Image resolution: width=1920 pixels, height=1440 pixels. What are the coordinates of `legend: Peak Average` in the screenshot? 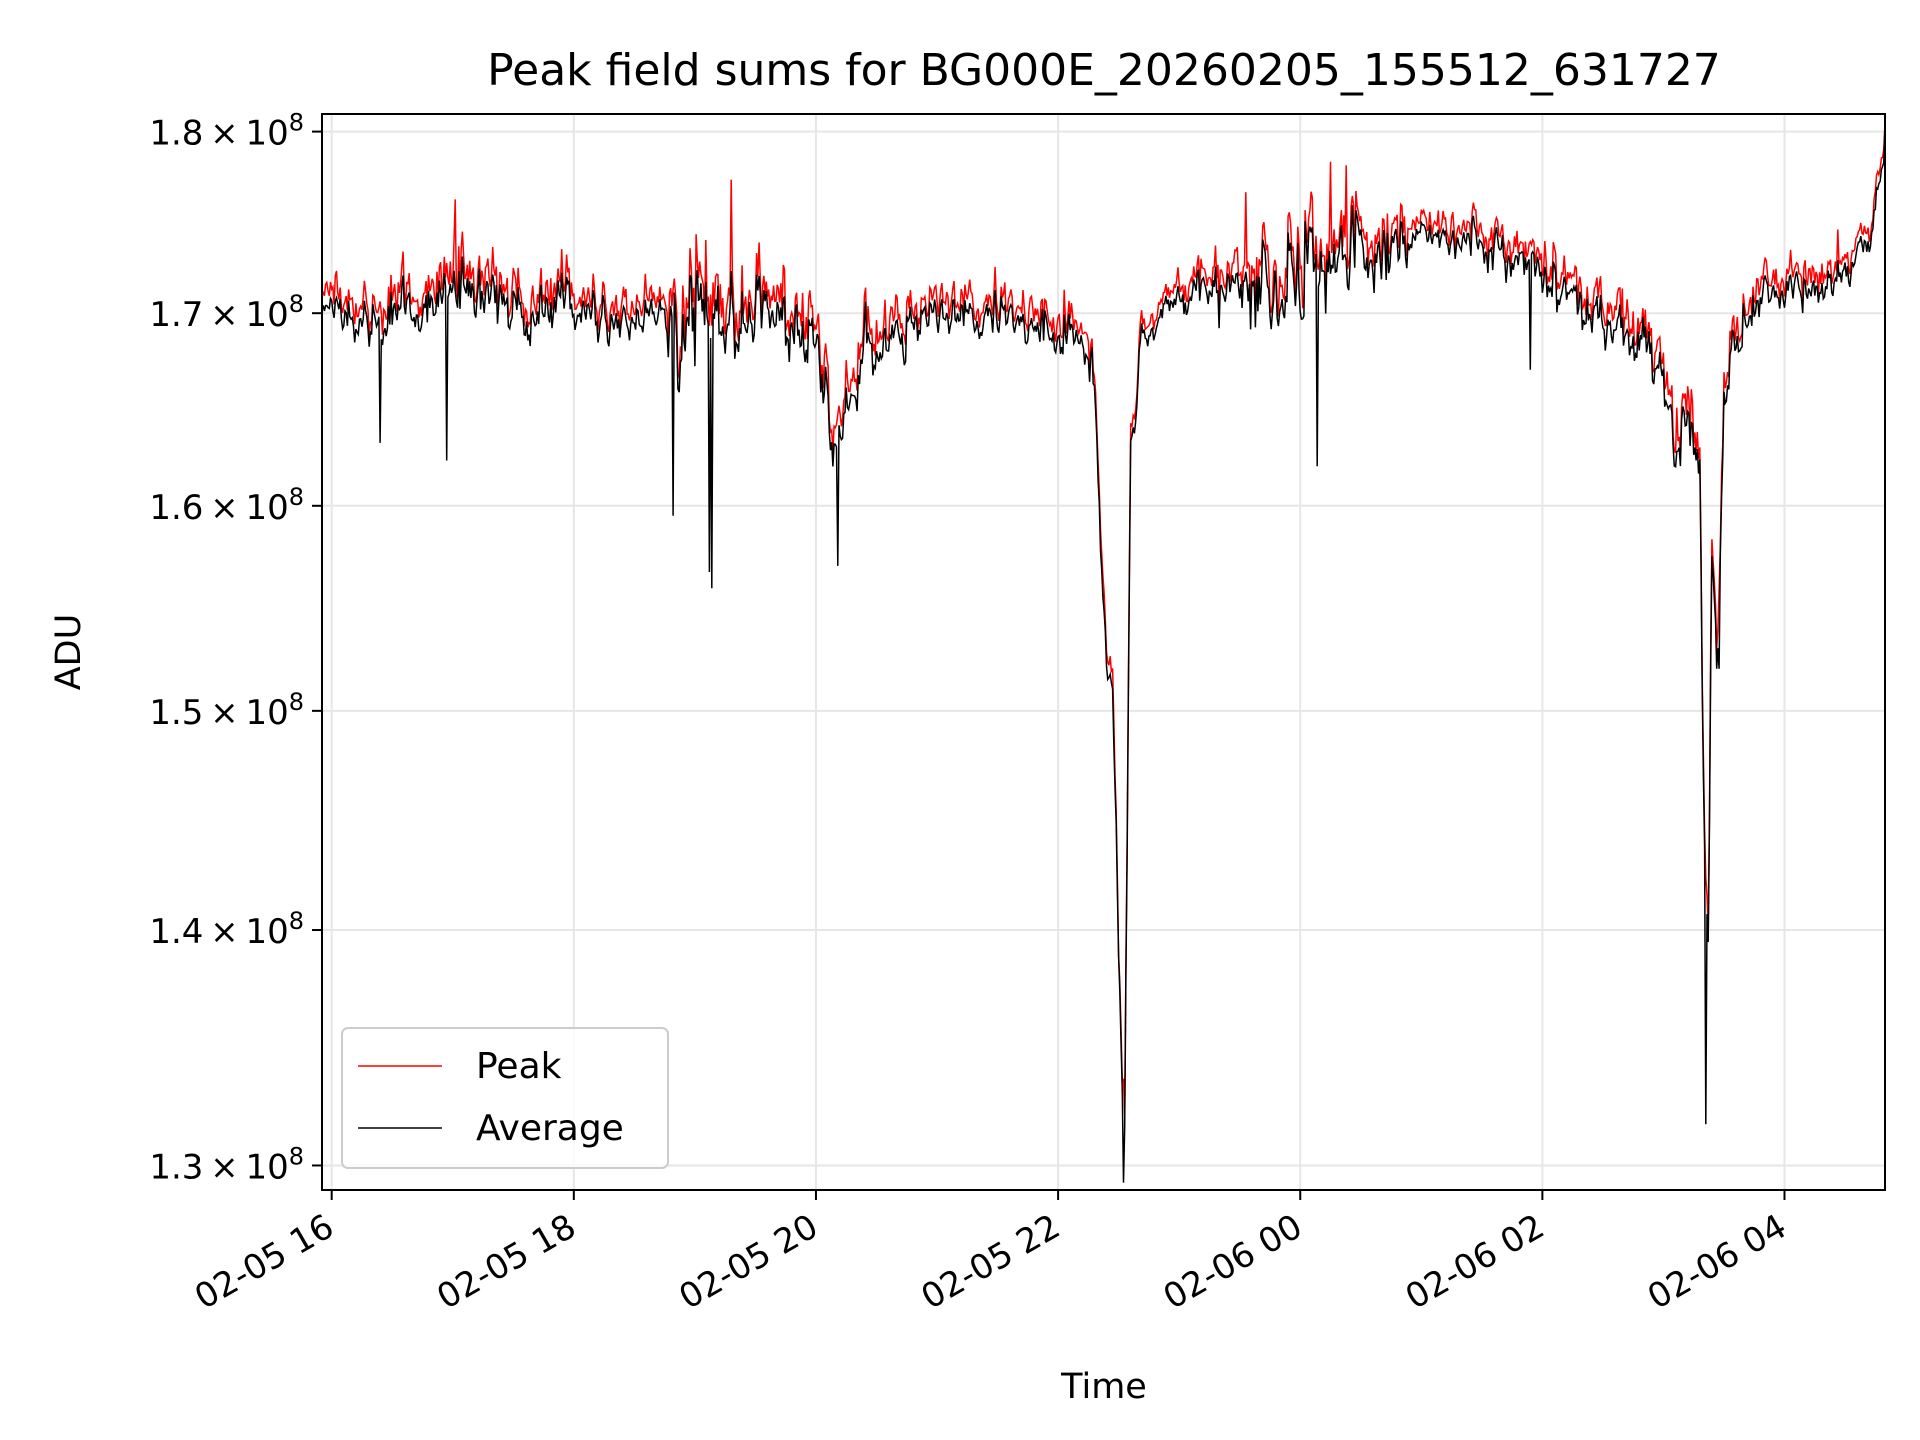 It's located at (505, 1098).